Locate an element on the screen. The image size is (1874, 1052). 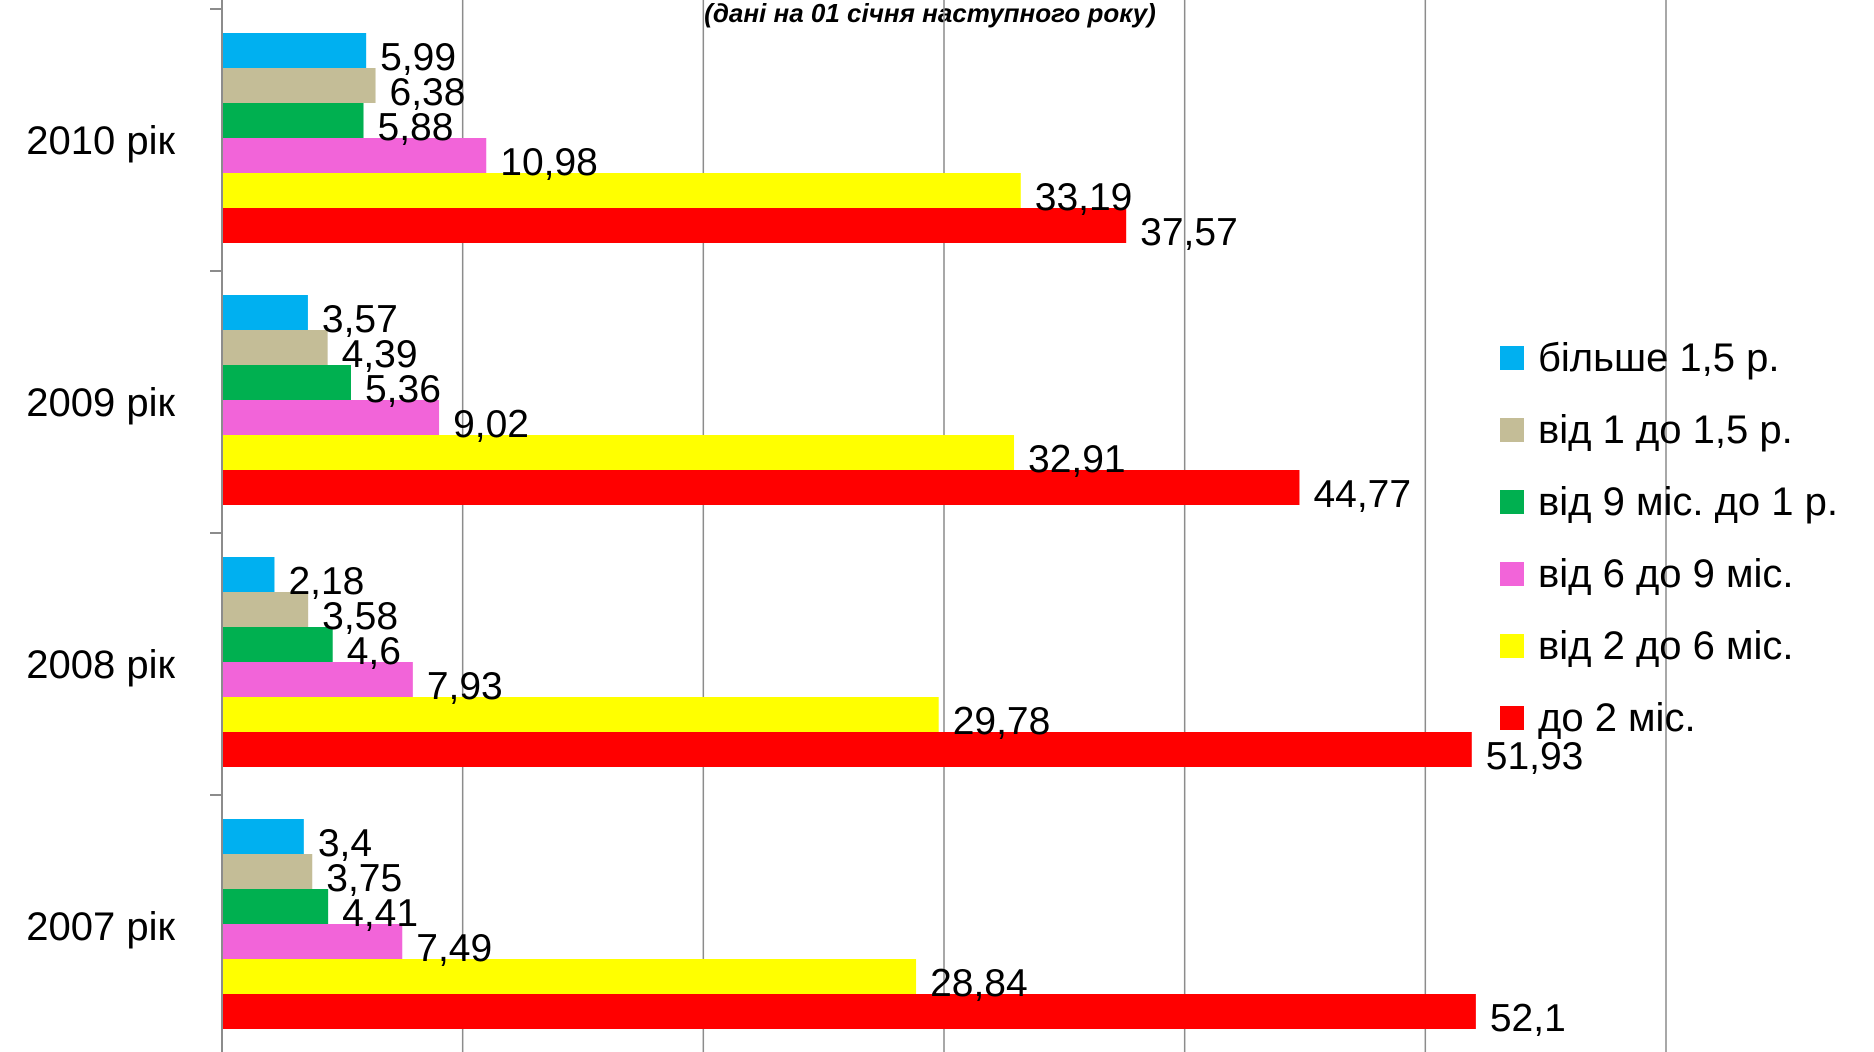
chart-subtitle: (дані на 01 січня наступного року) is located at coordinates (930, 14).